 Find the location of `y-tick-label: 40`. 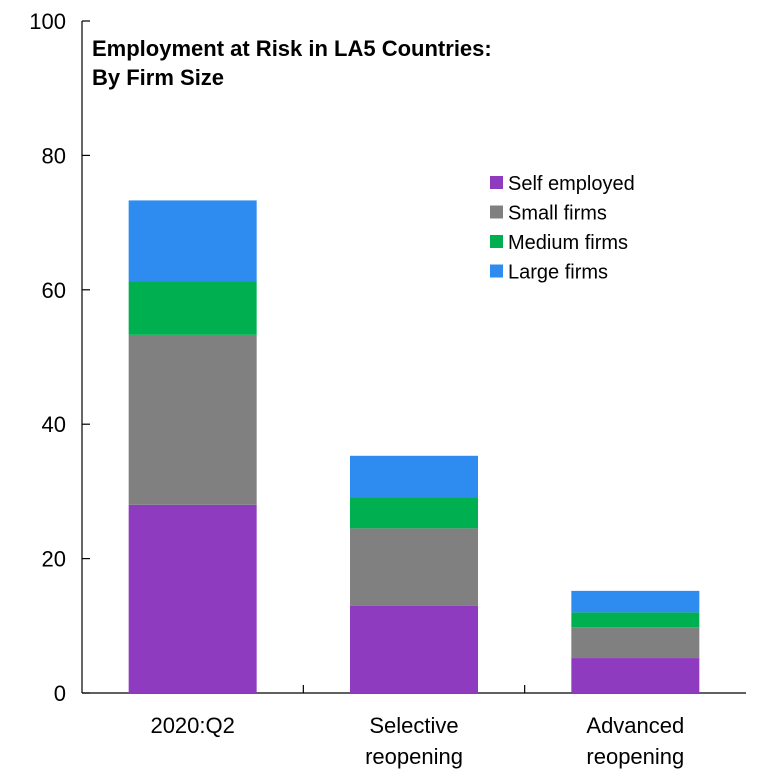

y-tick-label: 40 is located at coordinates (54, 424).